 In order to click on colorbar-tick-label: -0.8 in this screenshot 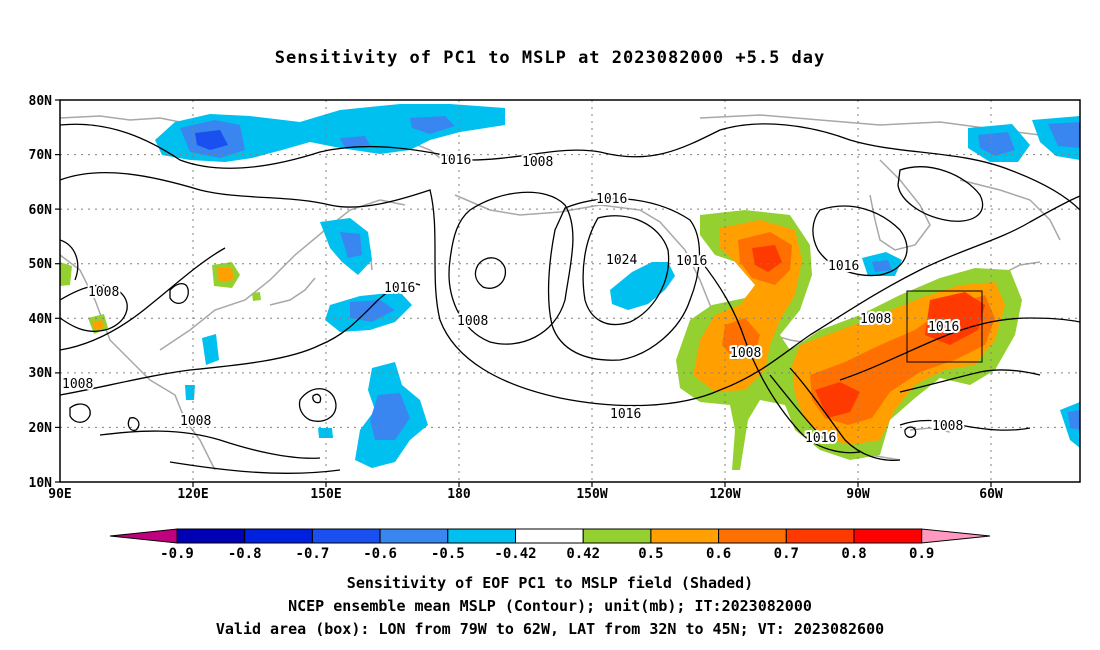, I will do `click(245, 554)`.